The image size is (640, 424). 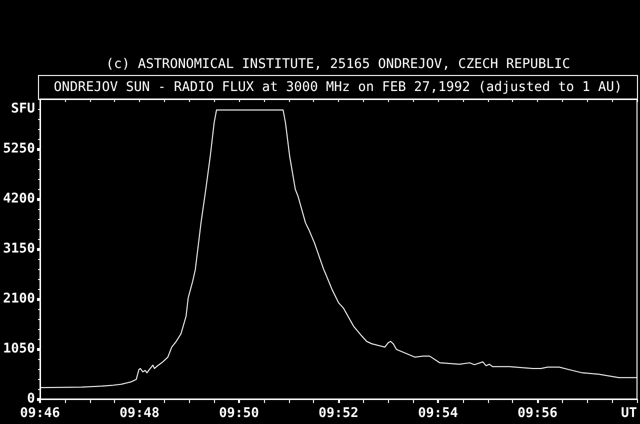 I want to click on x-tick-label: 09:50, so click(x=239, y=413).